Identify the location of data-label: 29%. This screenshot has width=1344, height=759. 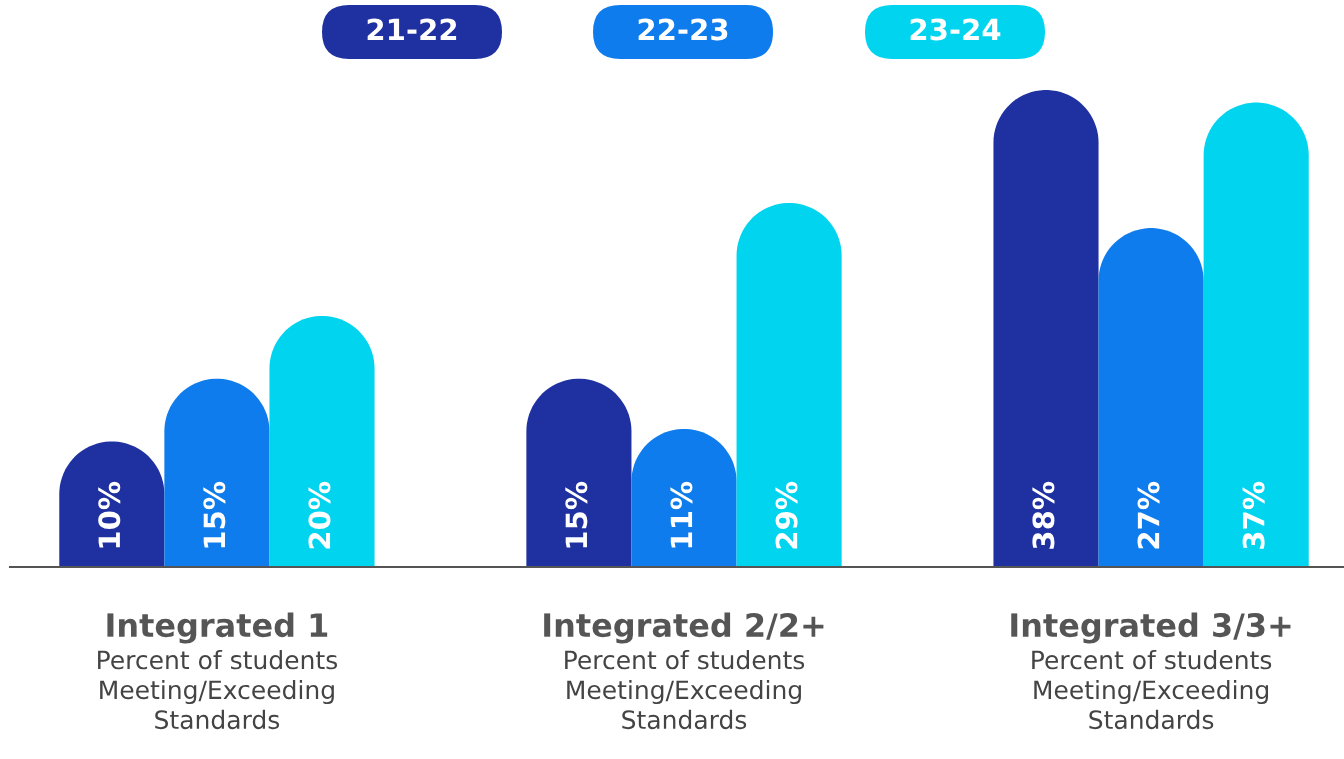
(786, 515).